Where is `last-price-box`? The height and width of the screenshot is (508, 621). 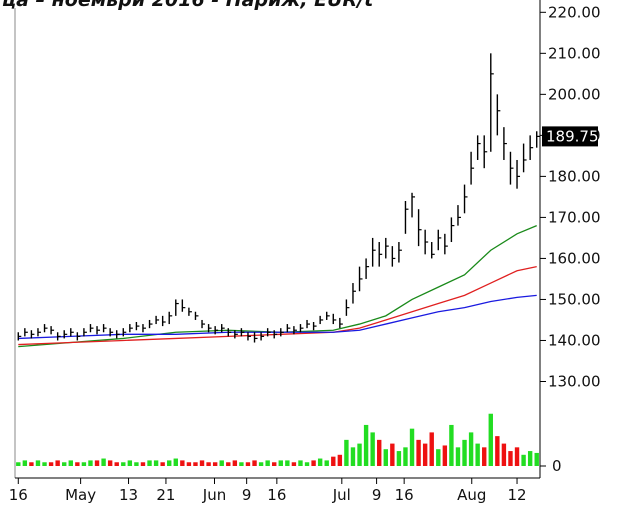 last-price-box is located at coordinates (570, 136).